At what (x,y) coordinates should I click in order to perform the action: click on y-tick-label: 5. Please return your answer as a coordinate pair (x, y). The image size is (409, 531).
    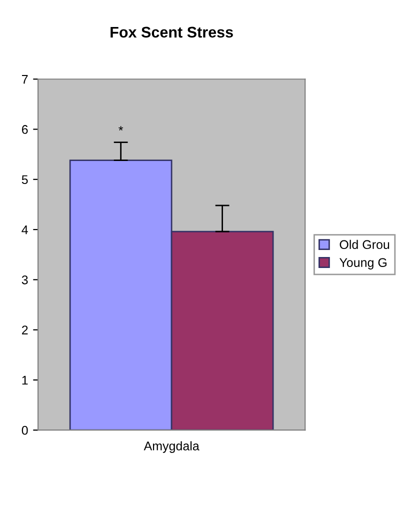
    Looking at the image, I should click on (25, 179).